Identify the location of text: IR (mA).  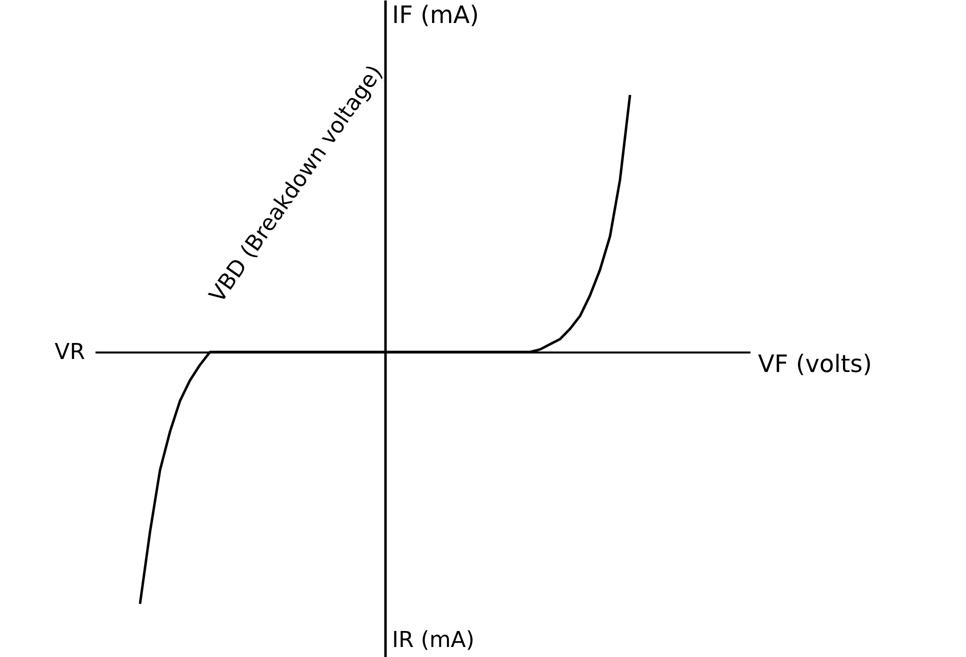
(433, 640).